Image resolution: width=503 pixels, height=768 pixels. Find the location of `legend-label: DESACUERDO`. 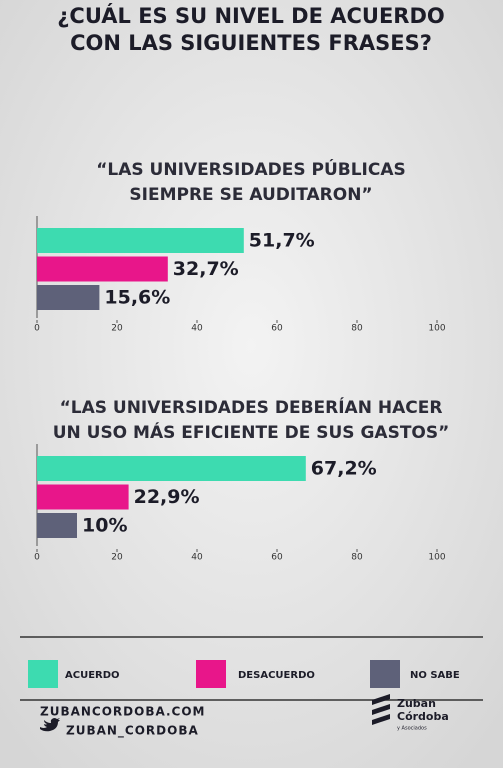

legend-label: DESACUERDO is located at coordinates (276, 675).